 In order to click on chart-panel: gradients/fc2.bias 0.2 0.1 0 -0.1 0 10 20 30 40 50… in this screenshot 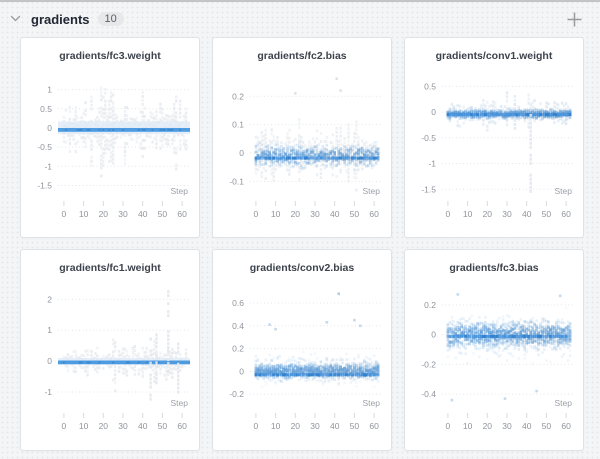, I will do `click(302, 137)`.